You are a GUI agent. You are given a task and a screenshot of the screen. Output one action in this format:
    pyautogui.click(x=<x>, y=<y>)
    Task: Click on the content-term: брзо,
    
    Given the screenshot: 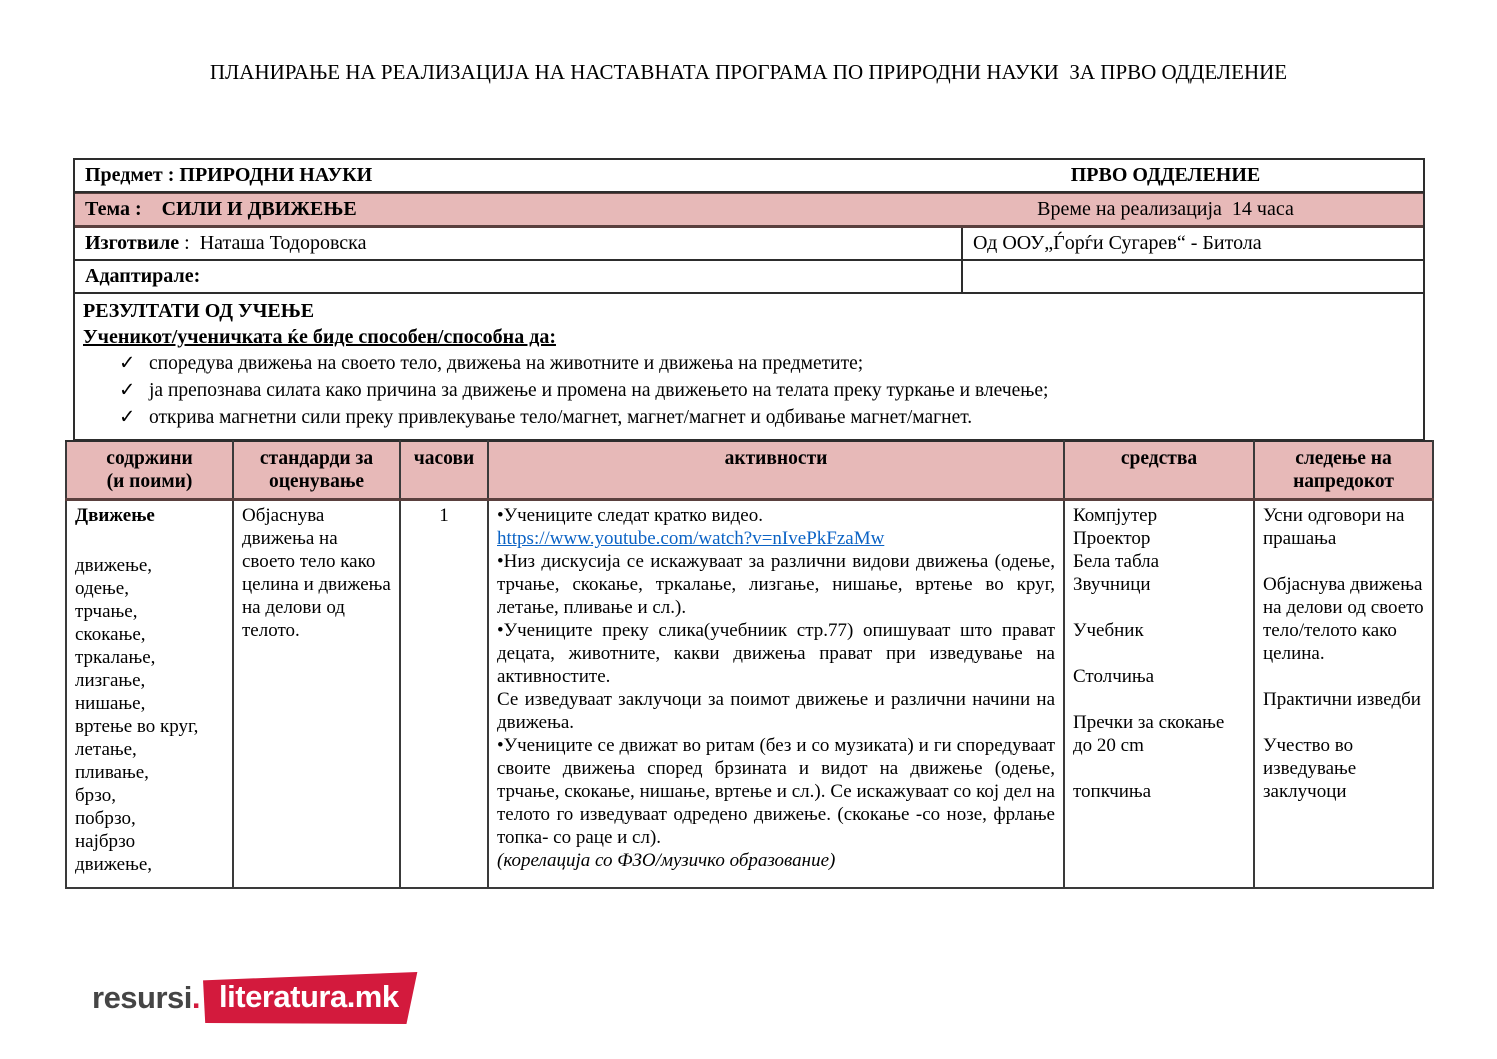 What is the action you would take?
    pyautogui.click(x=96, y=795)
    